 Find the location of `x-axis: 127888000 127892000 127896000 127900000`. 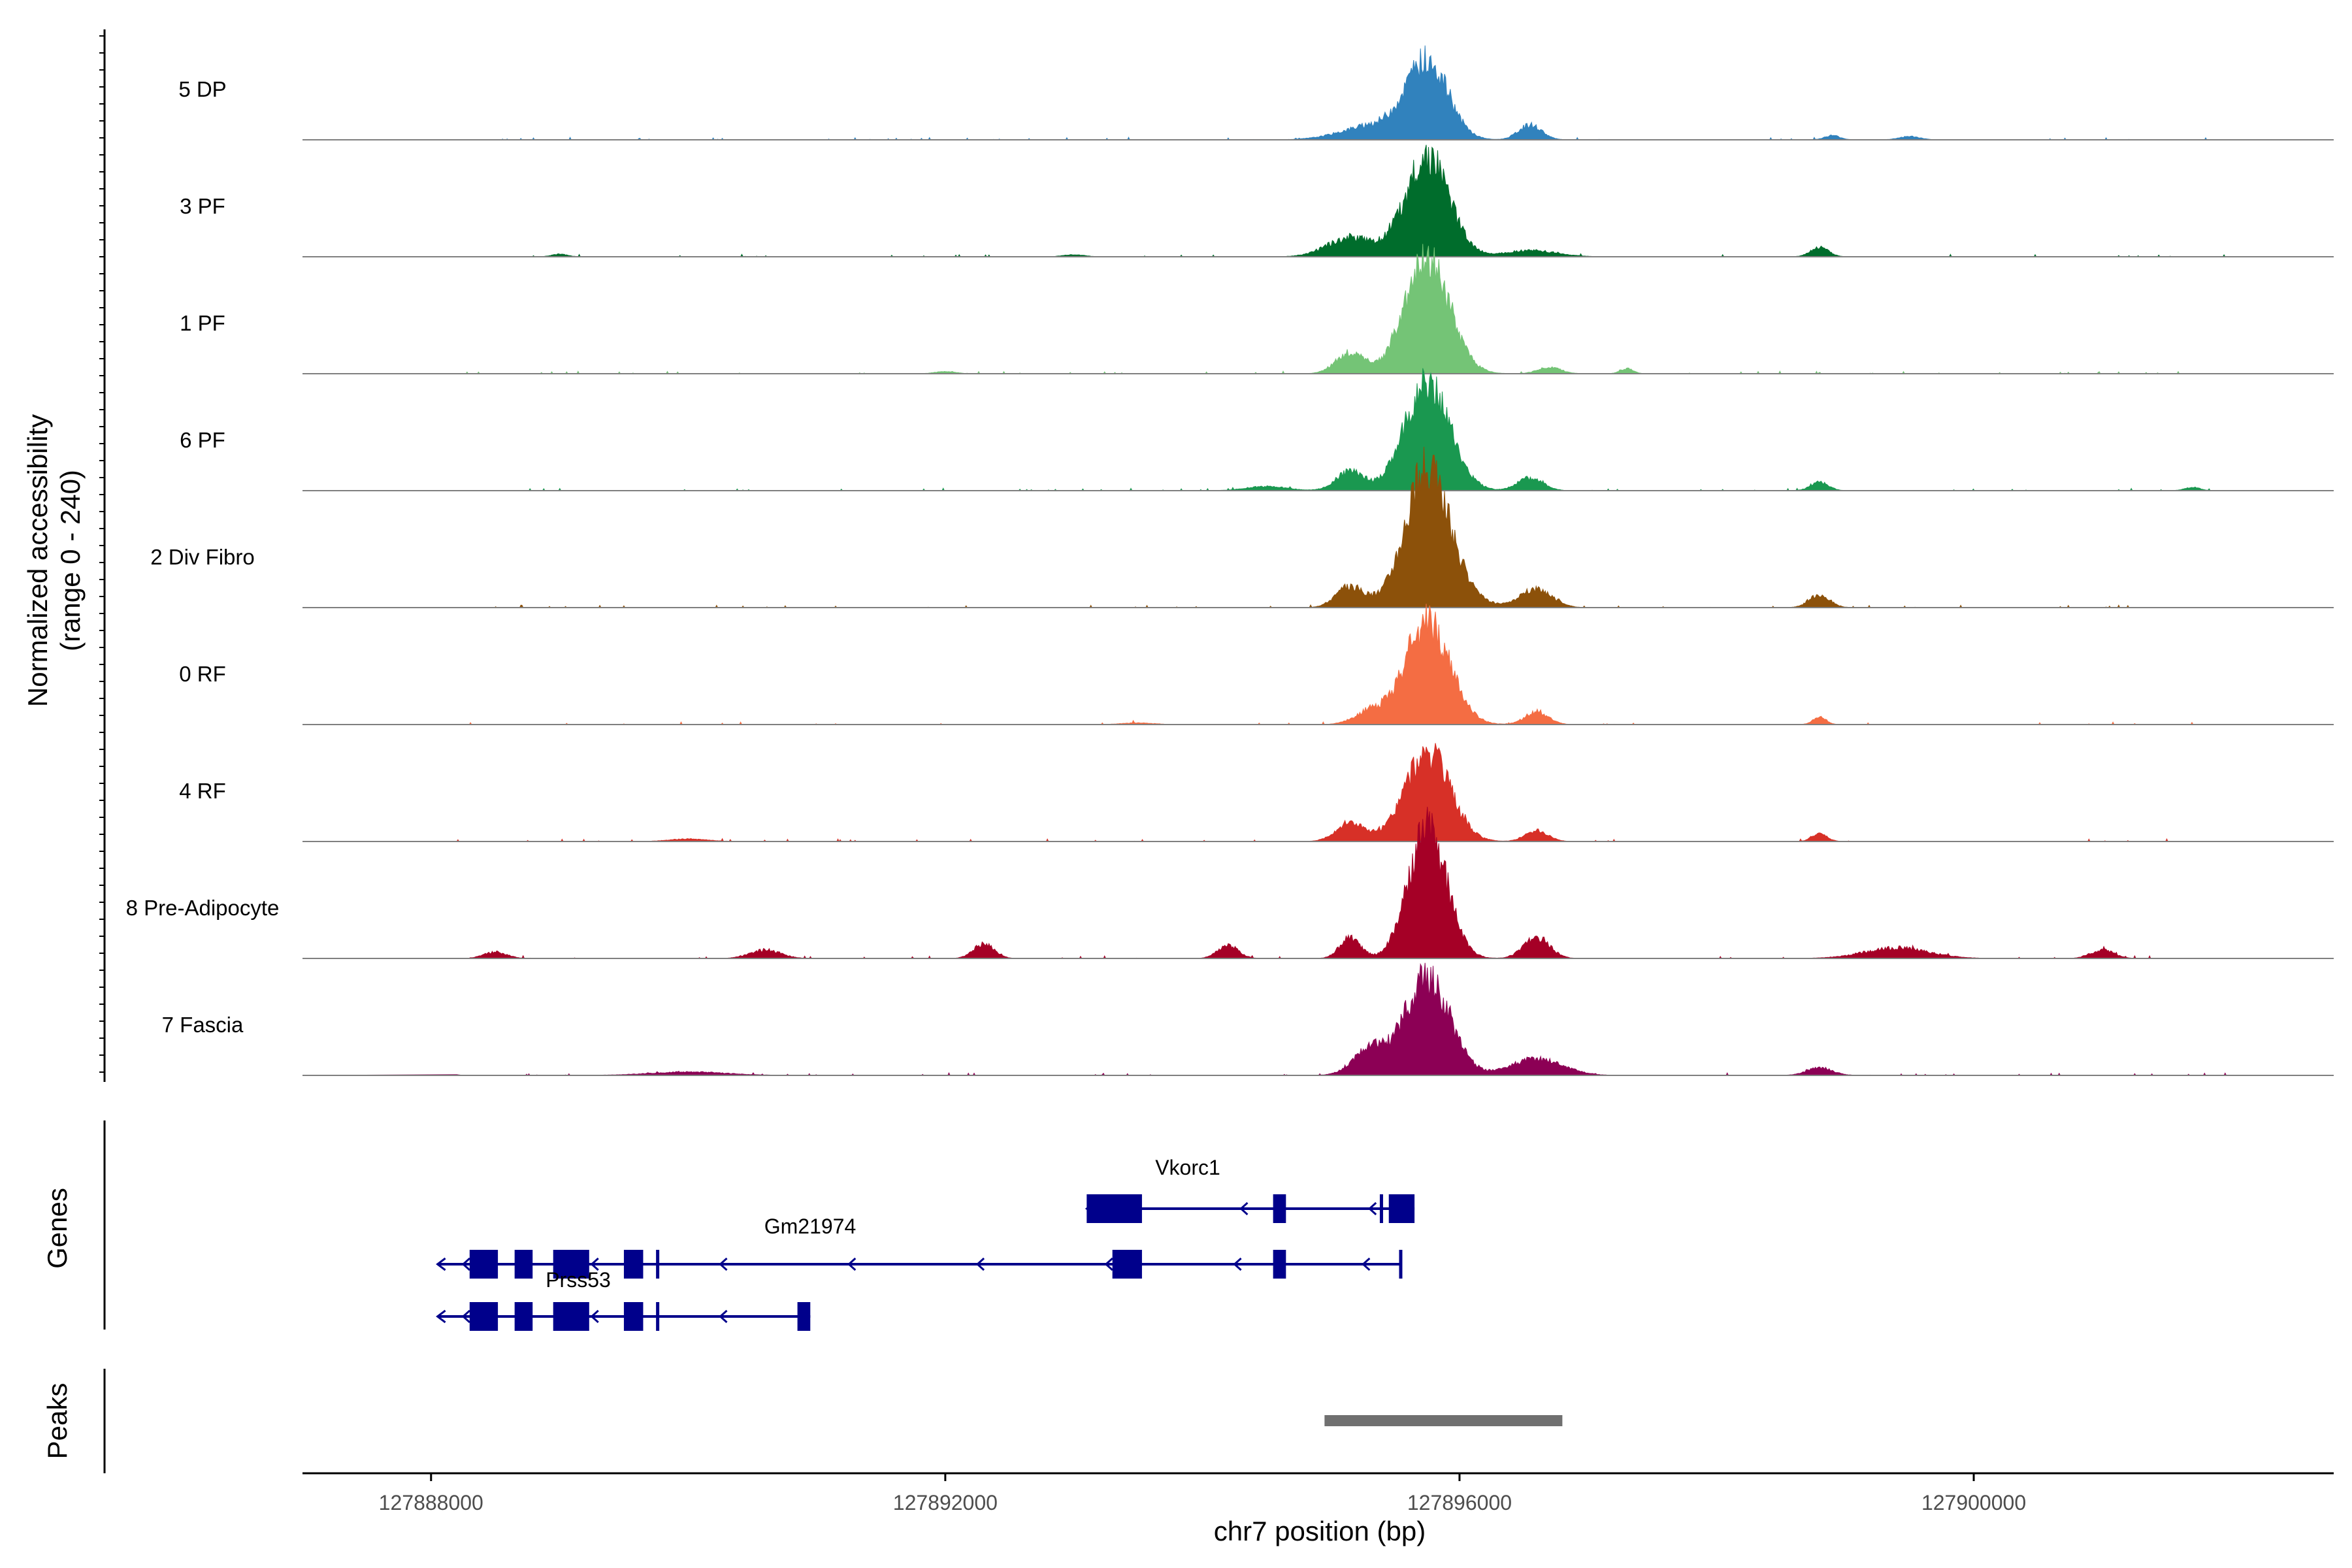

x-axis: 127888000 127892000 127896000 127900000 is located at coordinates (1318, 1493).